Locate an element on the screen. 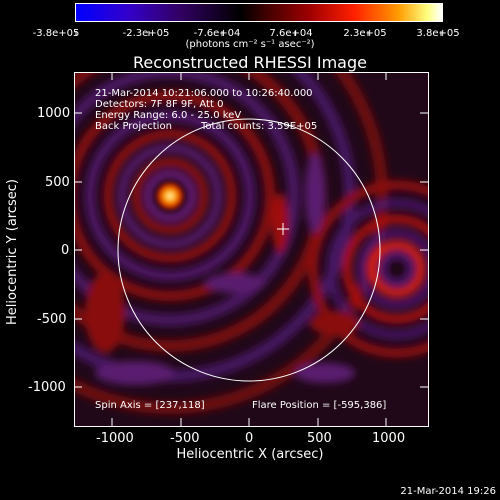 The height and width of the screenshot is (500, 500). plot-title: Reconstructed RHESSI Image is located at coordinates (250, 62).